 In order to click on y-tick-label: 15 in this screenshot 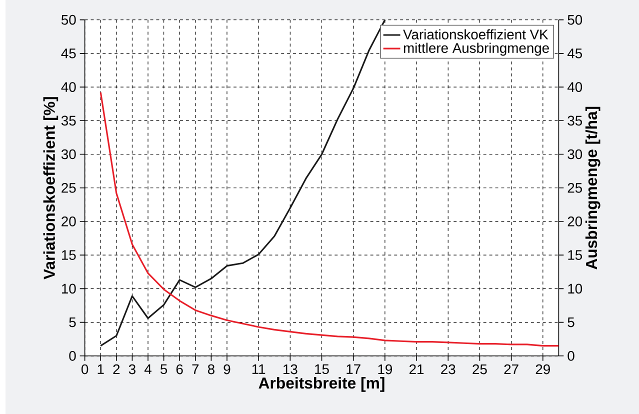, I will do `click(69, 255)`.